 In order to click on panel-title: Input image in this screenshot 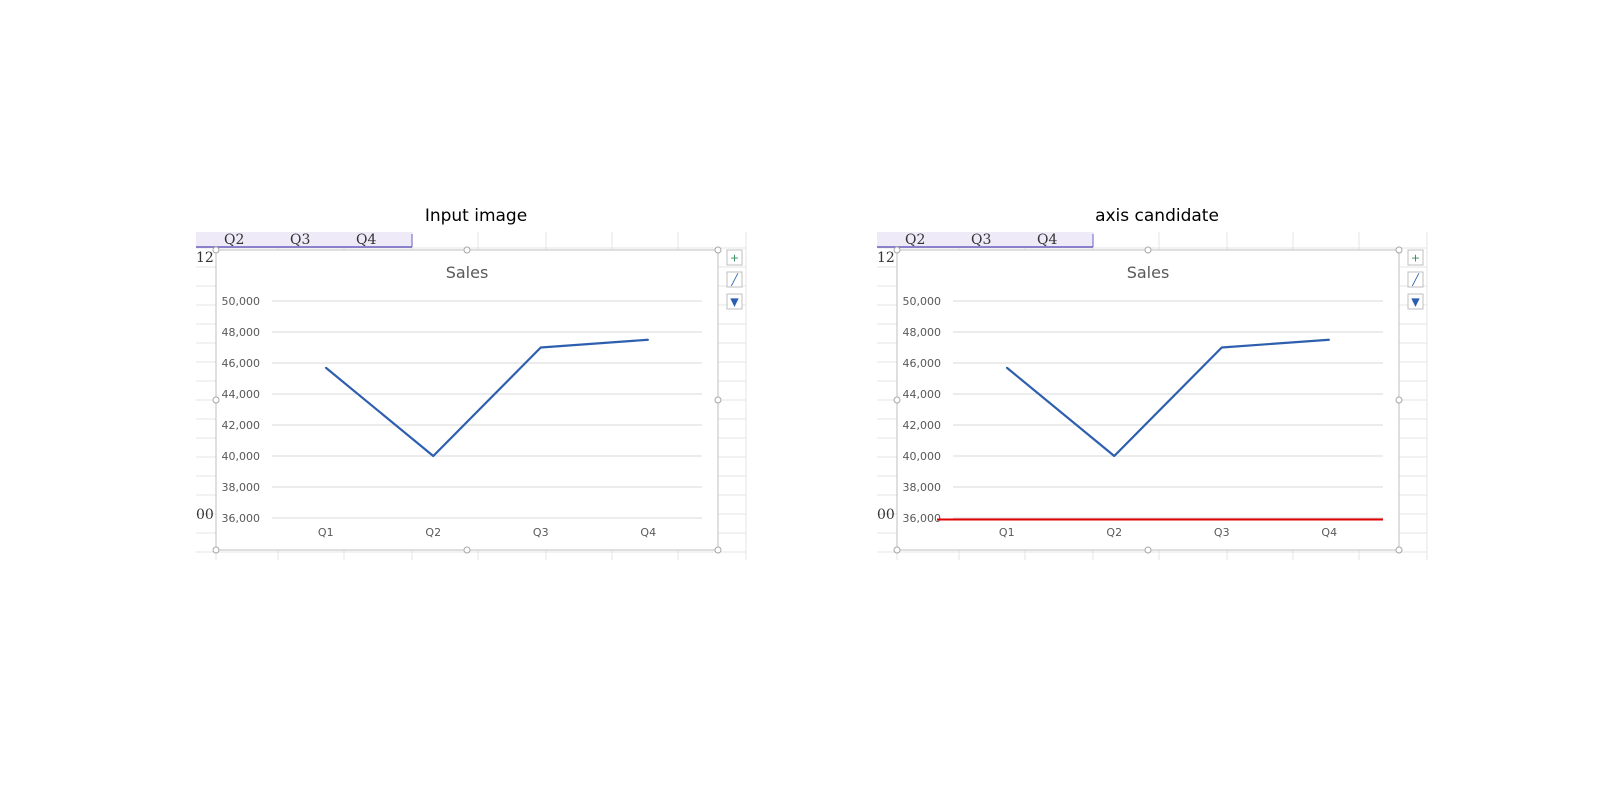, I will do `click(476, 216)`.